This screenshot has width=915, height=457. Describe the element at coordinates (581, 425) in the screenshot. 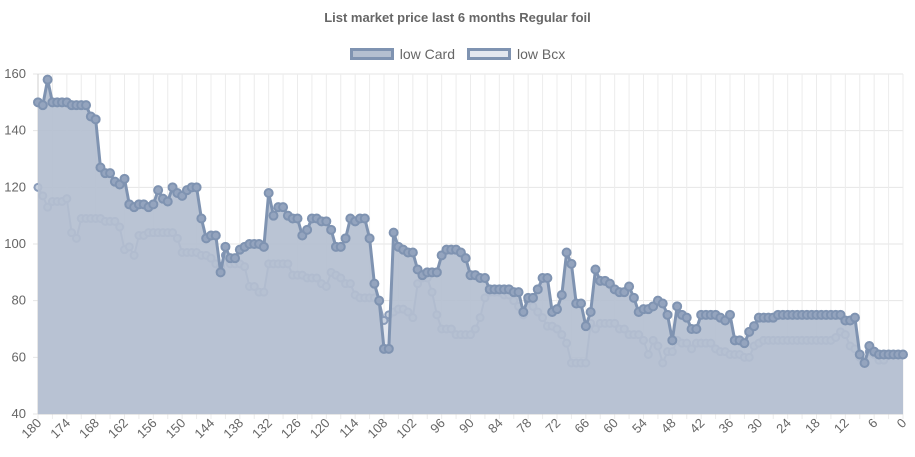

I see `x-tick-label: 66` at that location.